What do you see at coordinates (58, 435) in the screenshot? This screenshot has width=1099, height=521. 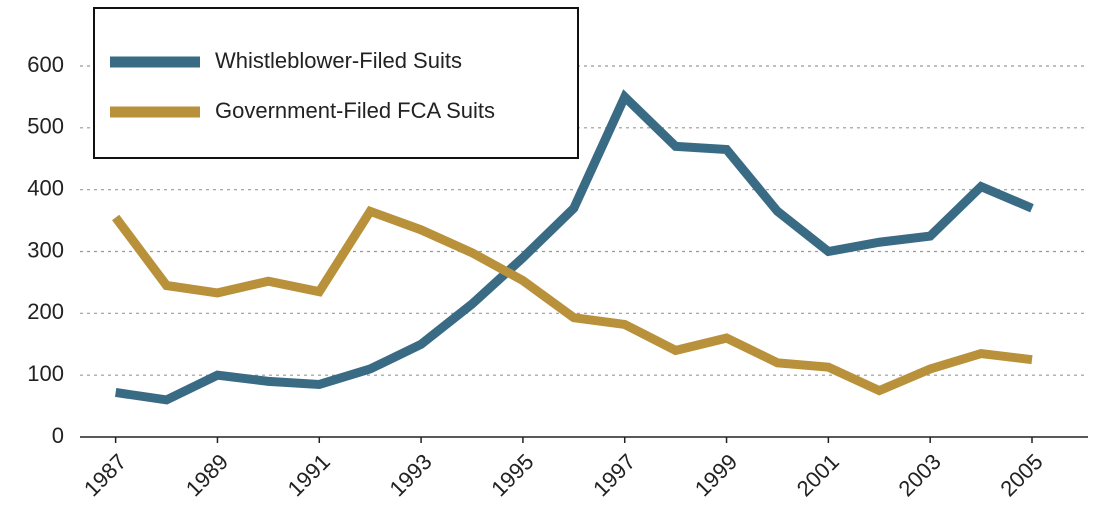 I see `y-tick-label: 0` at bounding box center [58, 435].